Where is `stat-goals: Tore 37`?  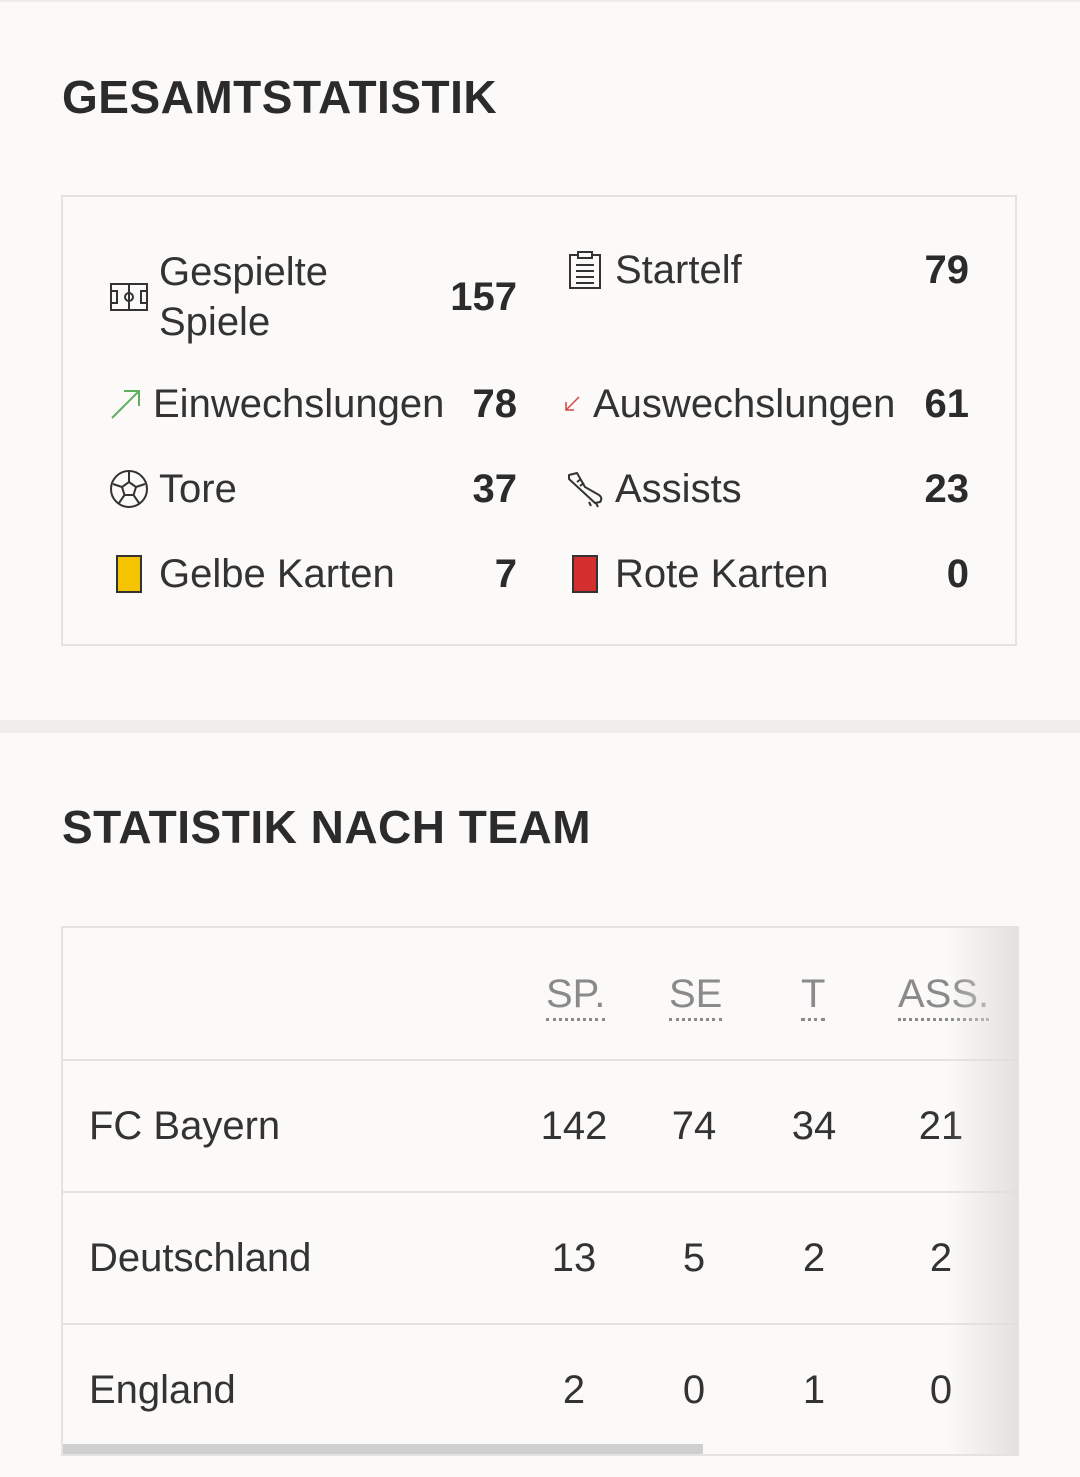 stat-goals: Tore 37 is located at coordinates (313, 489).